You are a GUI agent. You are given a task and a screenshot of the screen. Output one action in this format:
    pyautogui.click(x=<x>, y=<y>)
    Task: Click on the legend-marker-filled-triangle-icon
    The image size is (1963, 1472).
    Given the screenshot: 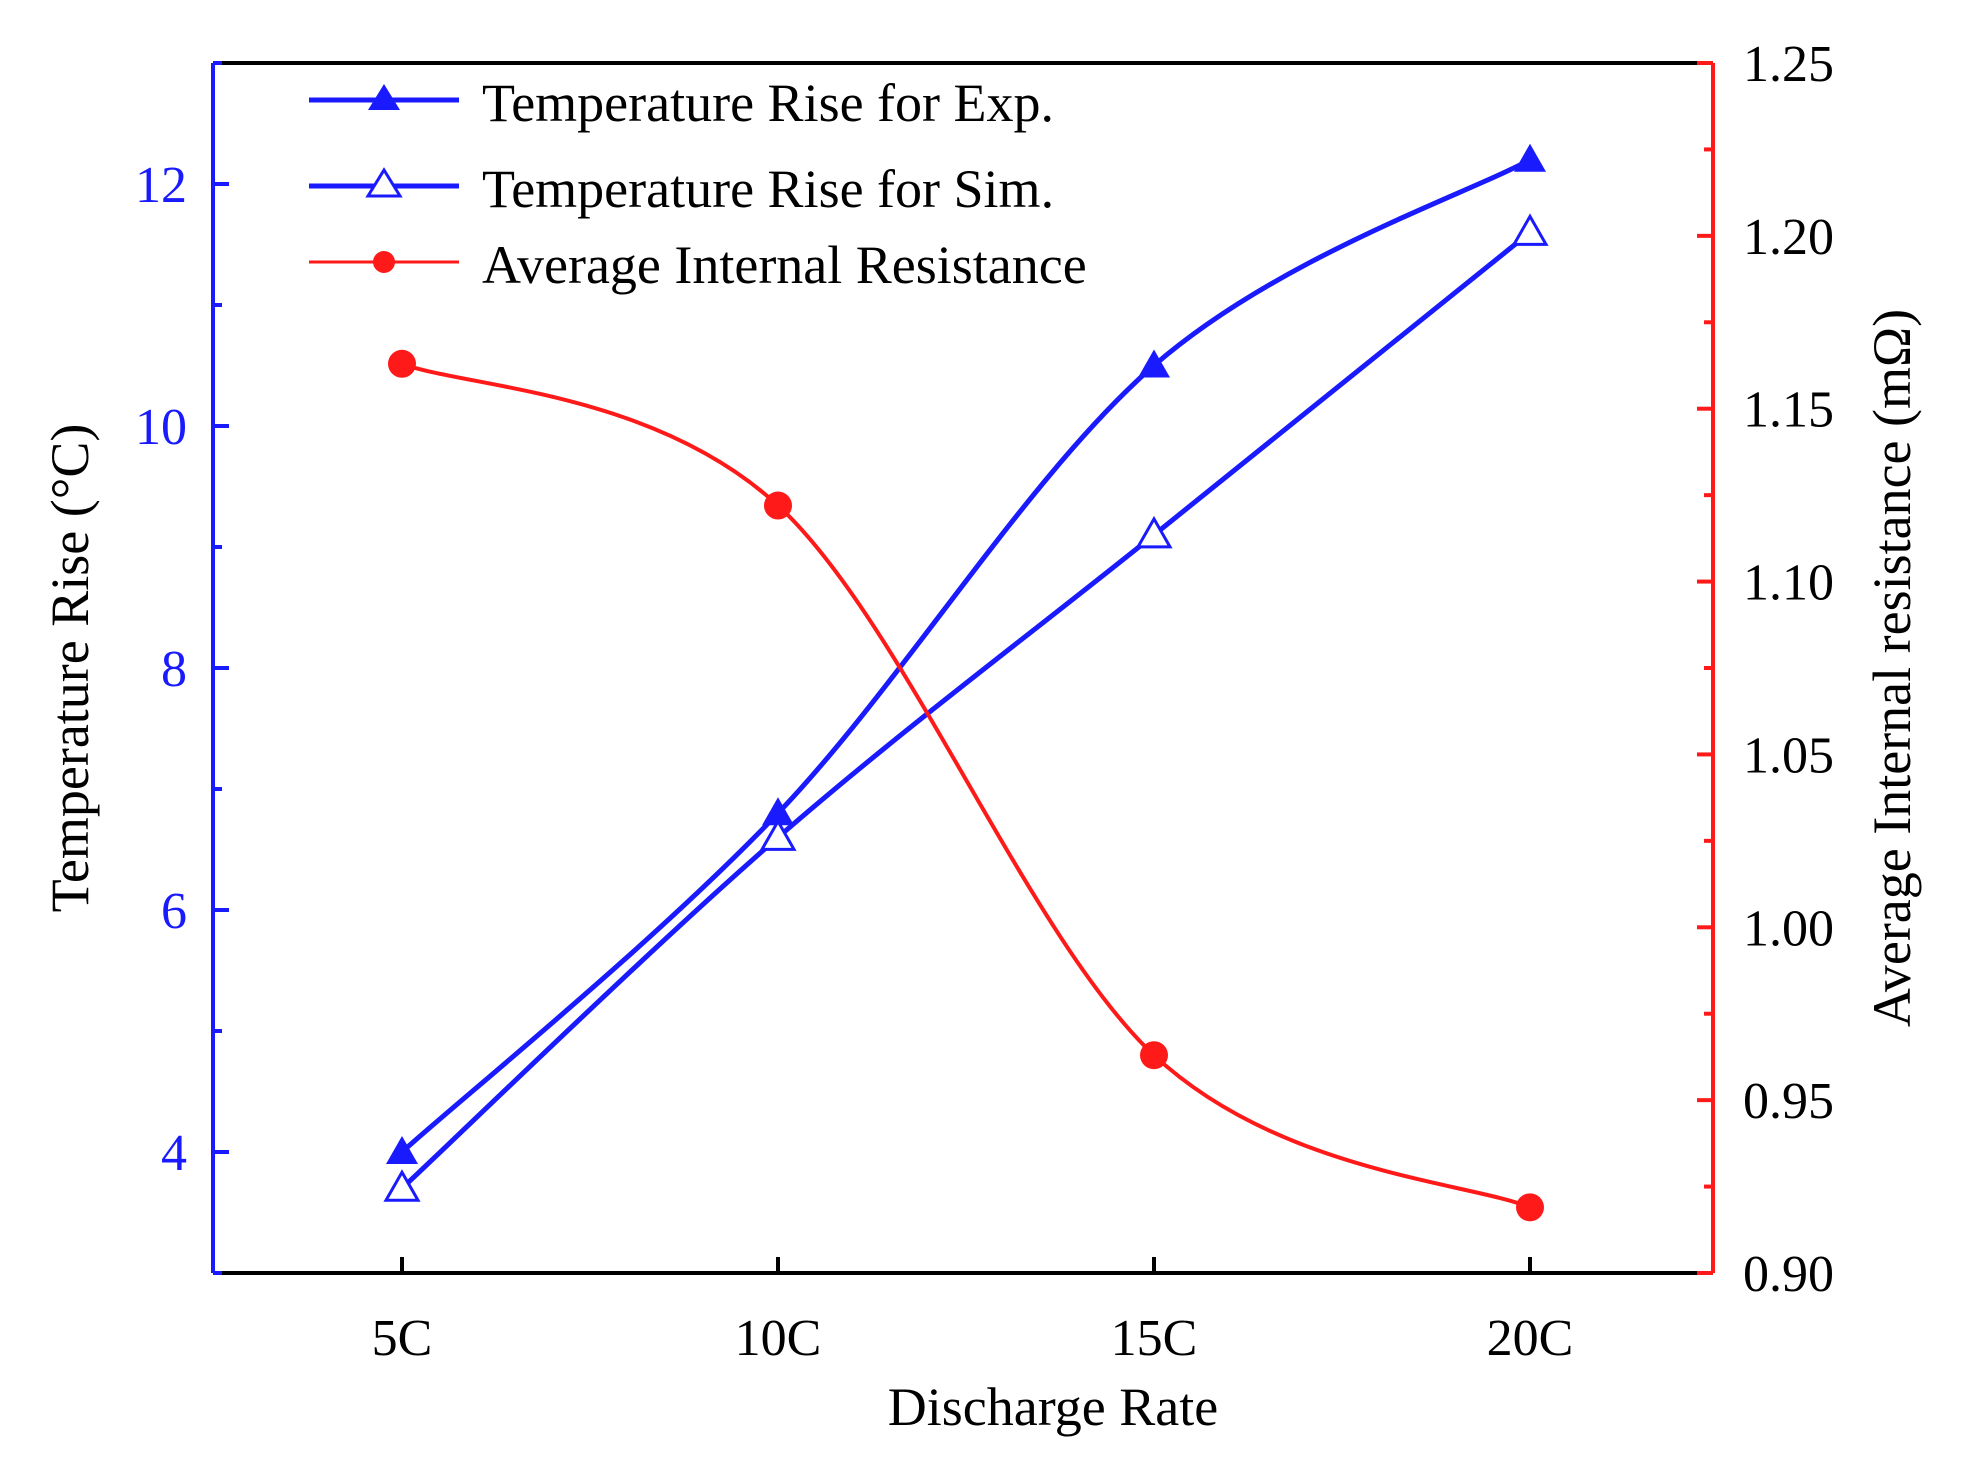 What is the action you would take?
    pyautogui.click(x=384, y=97)
    